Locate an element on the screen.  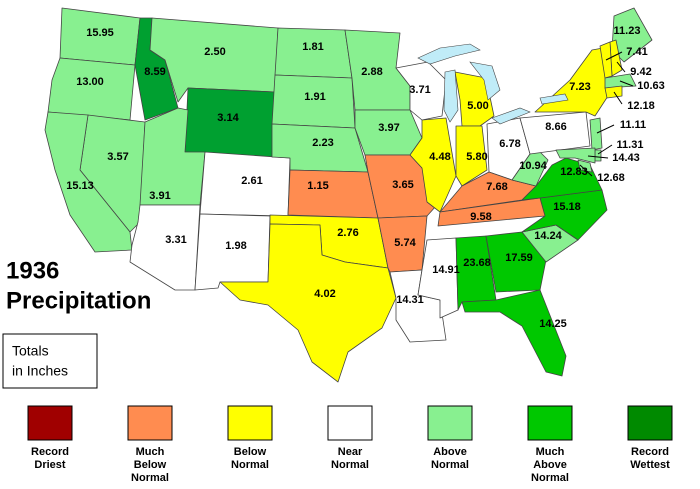
state-value: 1.81 is located at coordinates (312, 47).